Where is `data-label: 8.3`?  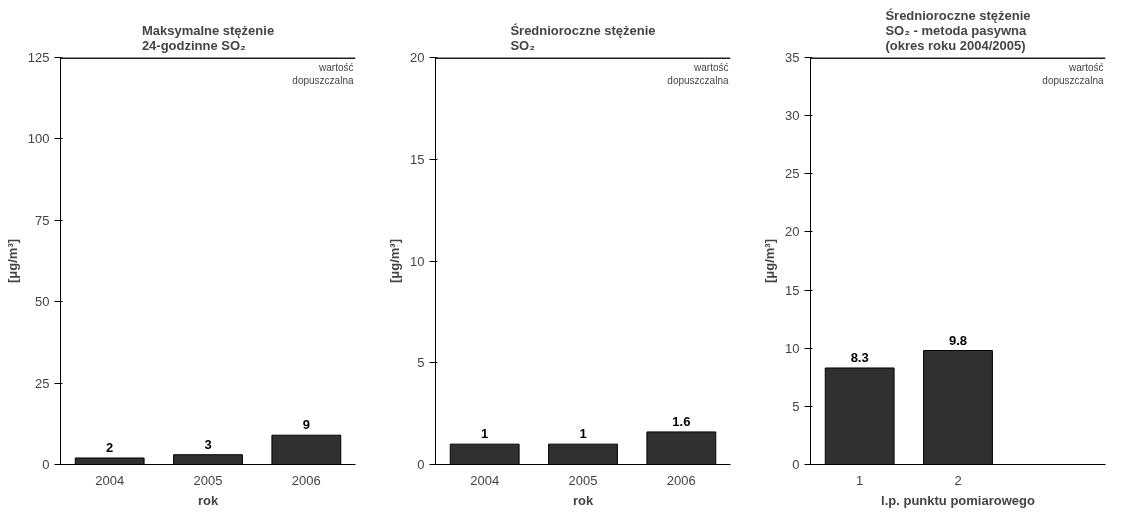 data-label: 8.3 is located at coordinates (859, 357).